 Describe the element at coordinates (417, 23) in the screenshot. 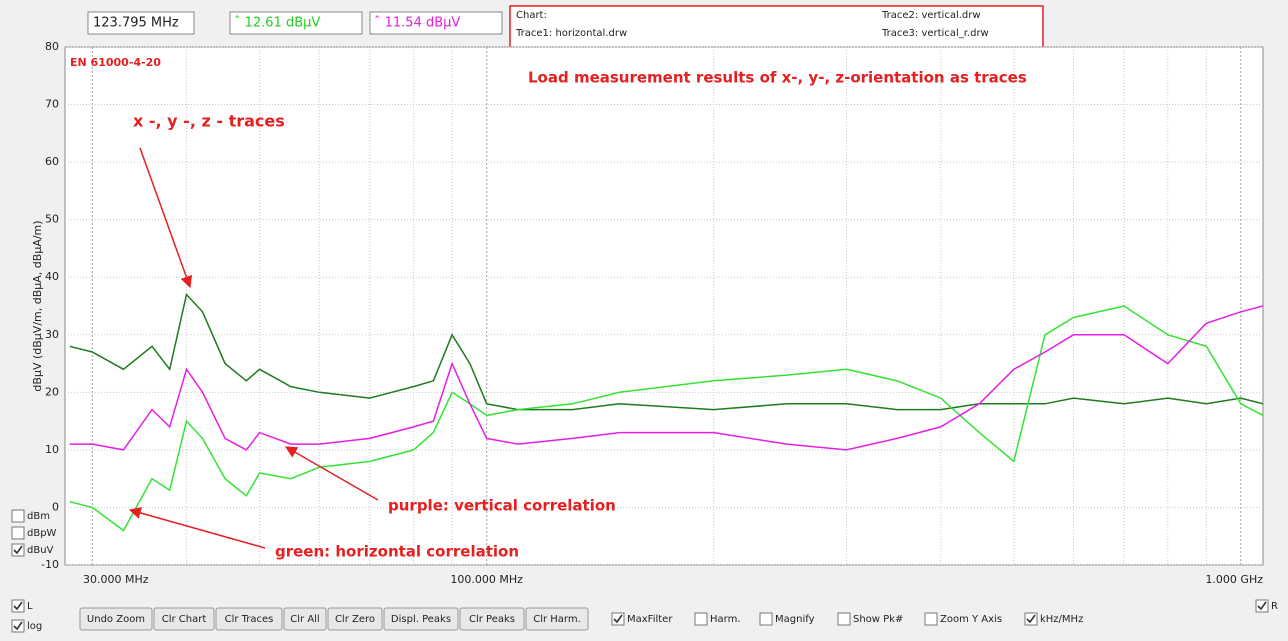

I see `marker-value: ˆ 11.54 dBµV` at that location.